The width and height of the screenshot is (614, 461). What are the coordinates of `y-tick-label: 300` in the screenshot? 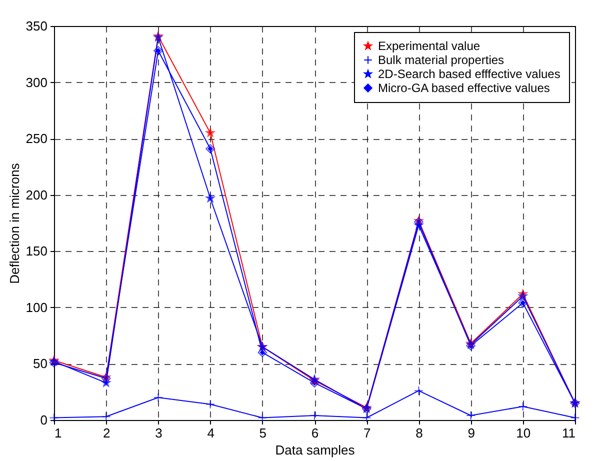 It's located at (37, 82).